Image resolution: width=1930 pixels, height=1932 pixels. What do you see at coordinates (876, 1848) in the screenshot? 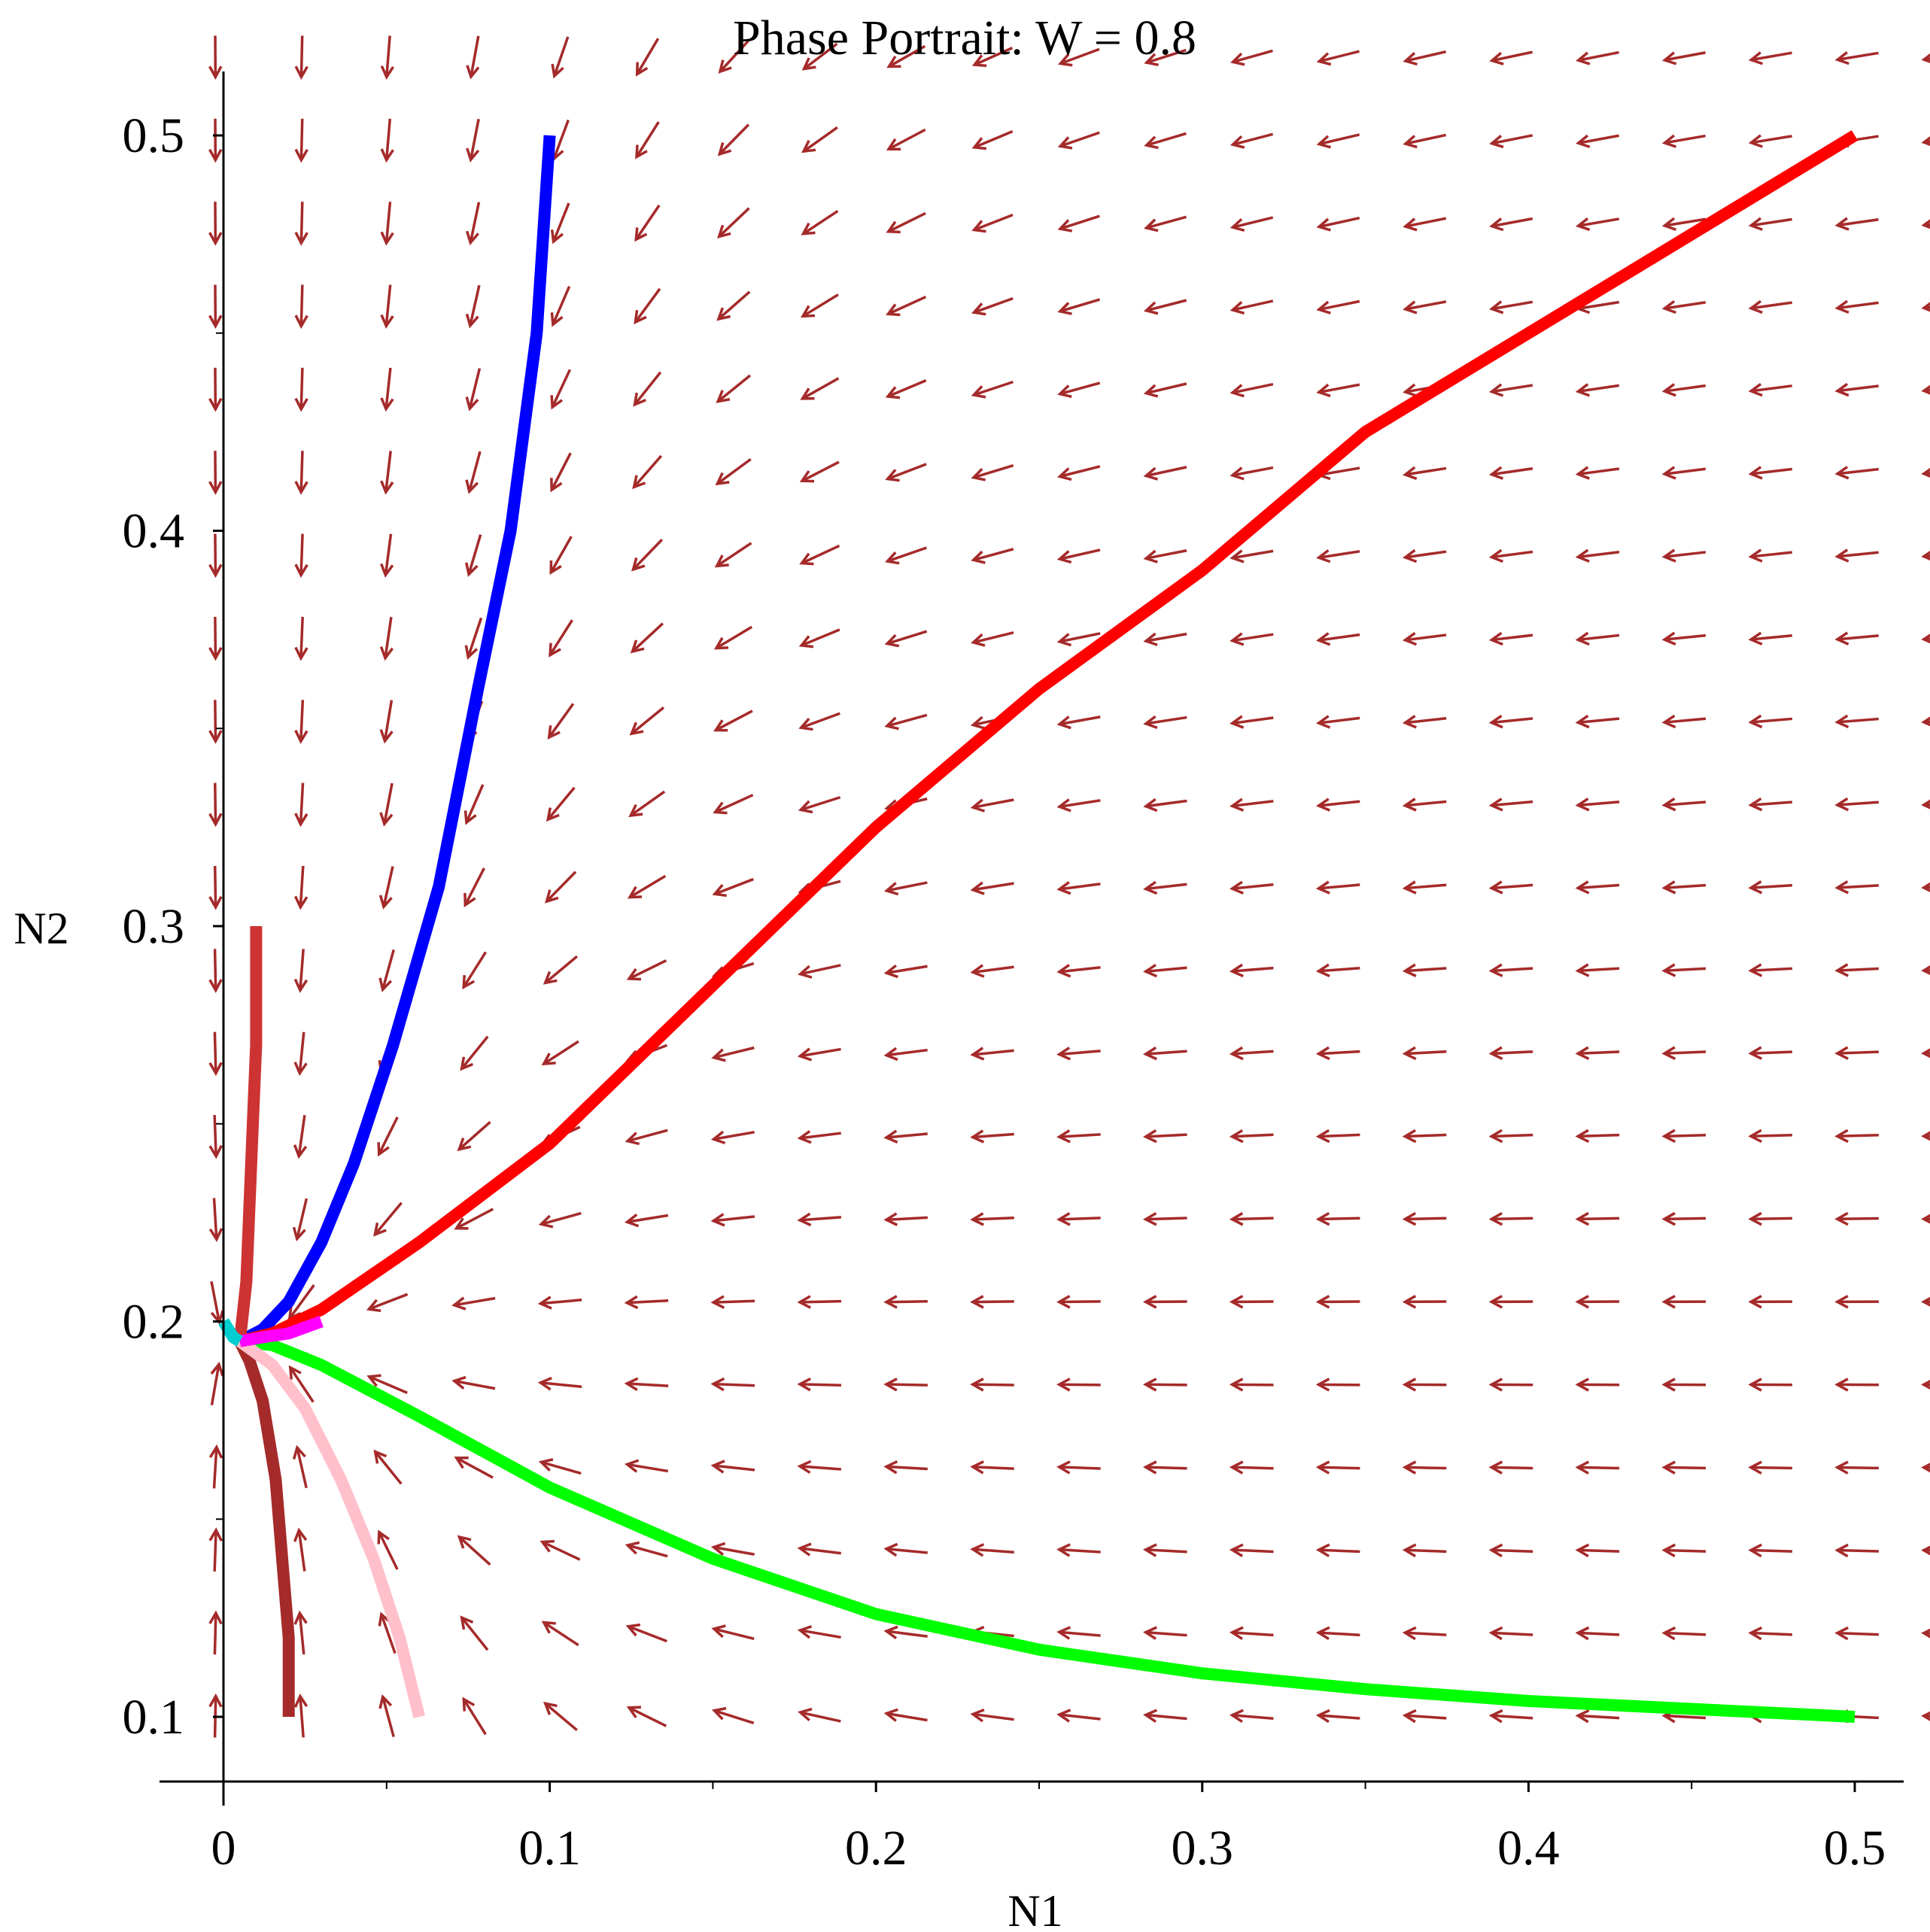
I see `x-tick-label: 0.2` at bounding box center [876, 1848].